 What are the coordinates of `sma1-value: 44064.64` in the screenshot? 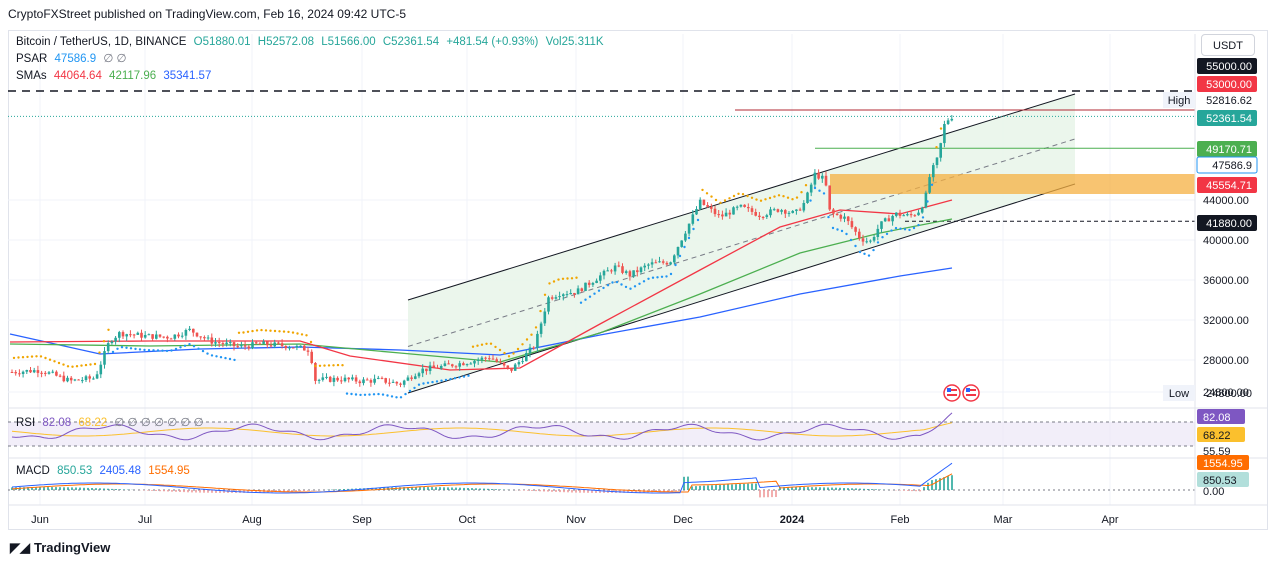 It's located at (77, 76).